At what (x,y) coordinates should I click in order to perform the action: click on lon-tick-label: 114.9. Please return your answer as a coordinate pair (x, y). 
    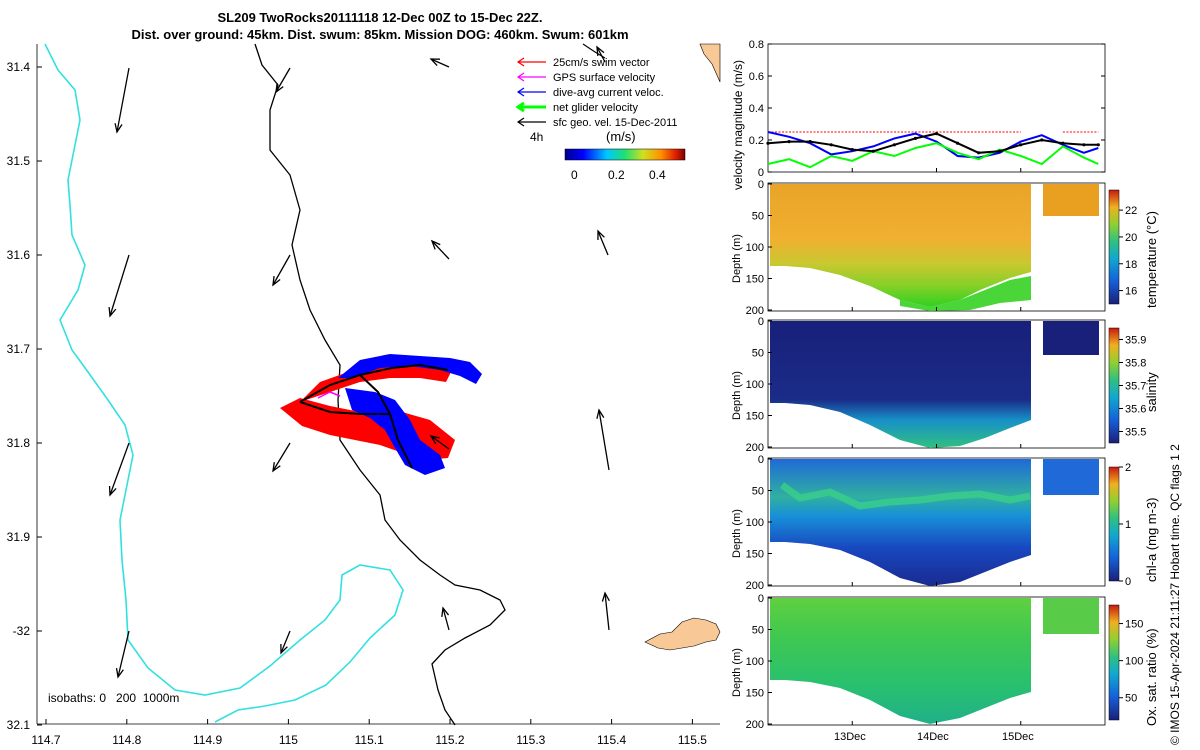
    Looking at the image, I should click on (207, 740).